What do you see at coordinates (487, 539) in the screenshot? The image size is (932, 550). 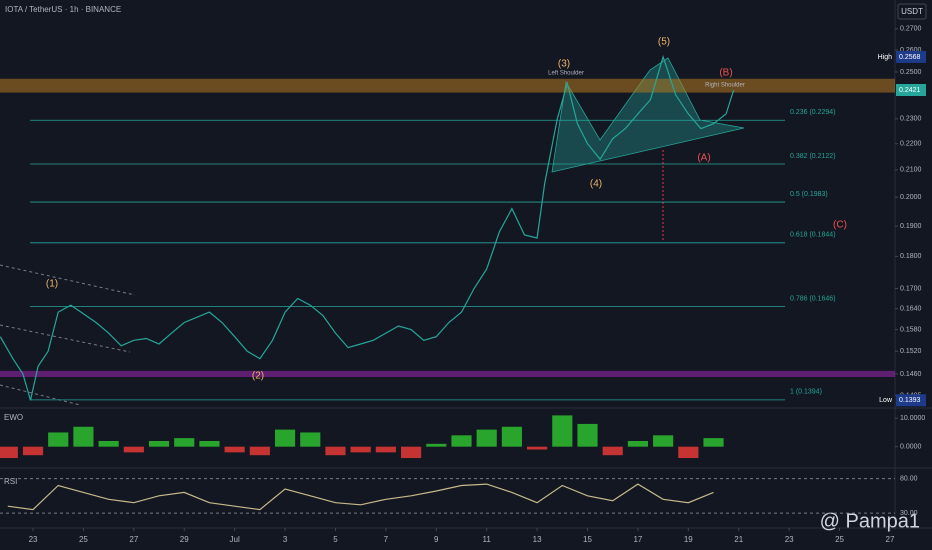 I see `x-tick-label: 11` at bounding box center [487, 539].